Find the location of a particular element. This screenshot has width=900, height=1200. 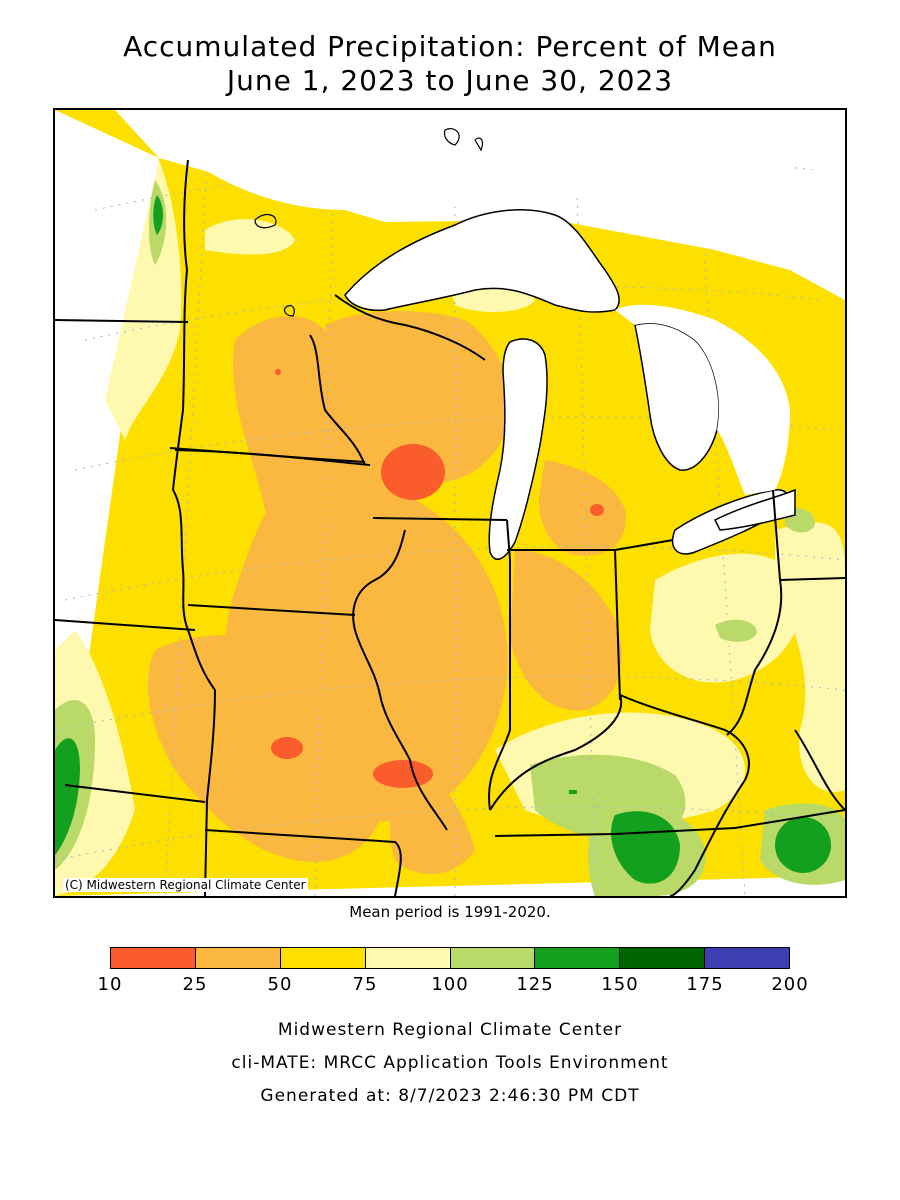

legend-tick-labels: 10 25 50 75 100 125 150 175 200 is located at coordinates (453, 986).